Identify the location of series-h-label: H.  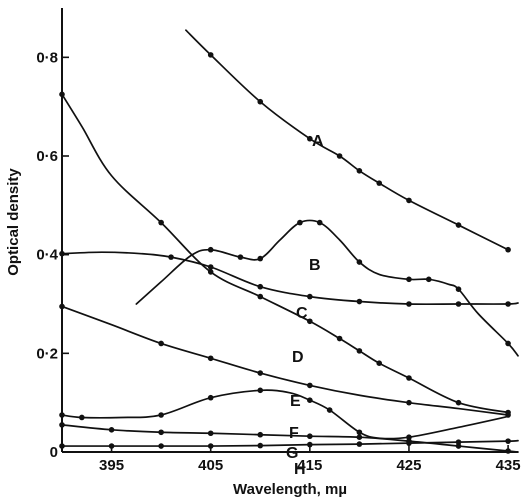
(300, 469).